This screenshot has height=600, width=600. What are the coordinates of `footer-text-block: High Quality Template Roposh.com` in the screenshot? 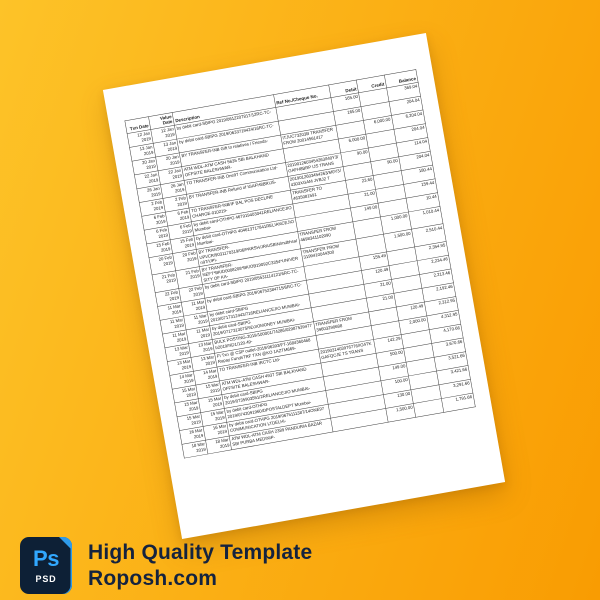 It's located at (200, 566).